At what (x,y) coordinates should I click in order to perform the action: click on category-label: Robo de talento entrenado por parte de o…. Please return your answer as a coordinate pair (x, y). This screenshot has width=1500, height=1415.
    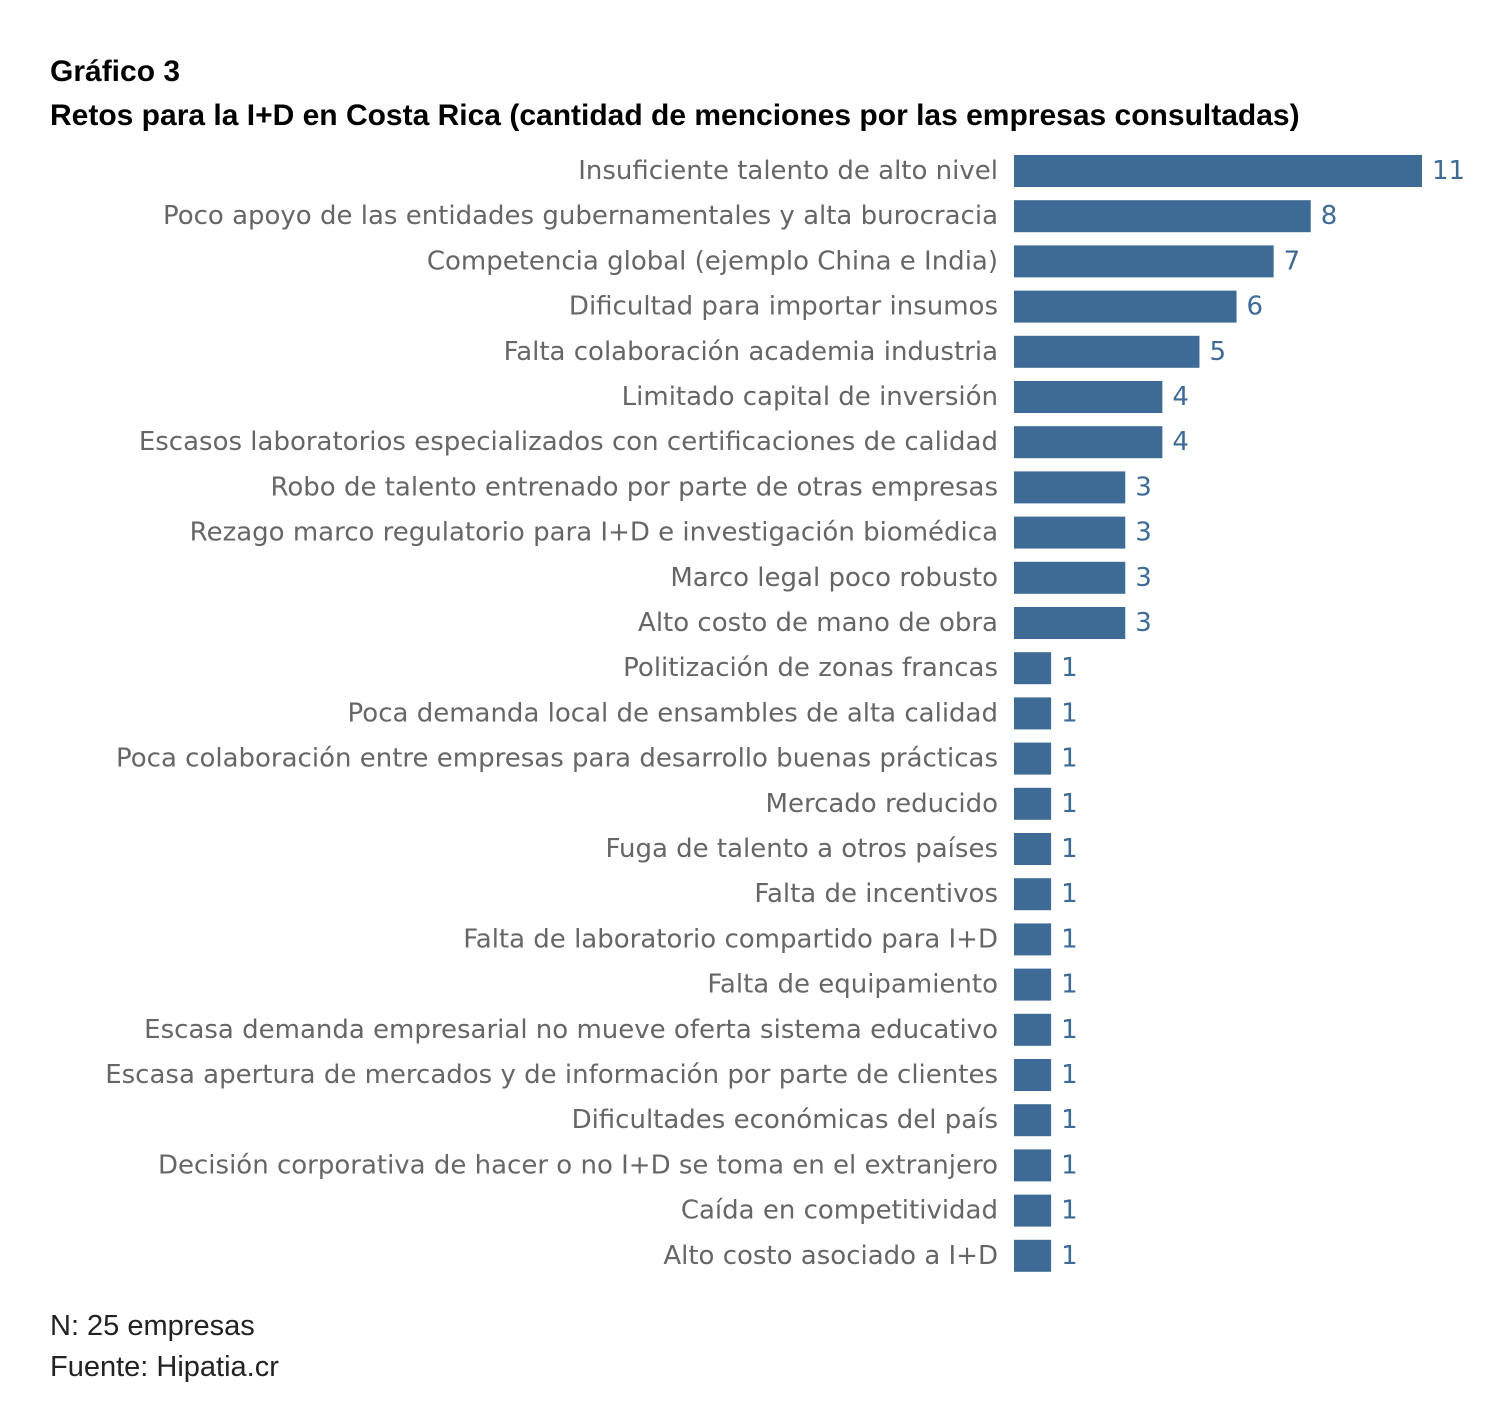
    Looking at the image, I should click on (634, 487).